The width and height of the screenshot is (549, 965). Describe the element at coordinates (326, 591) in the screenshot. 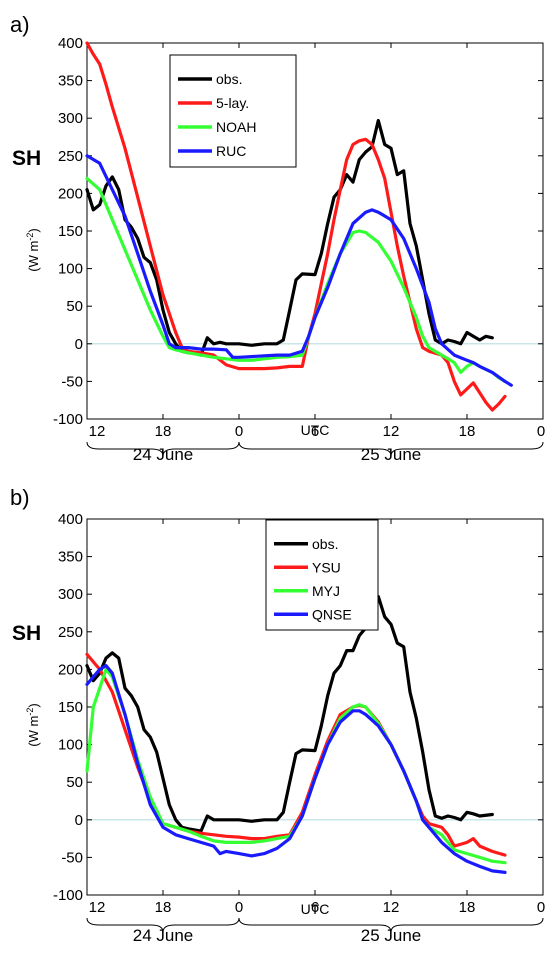

I see `legend-label: MYJ` at that location.